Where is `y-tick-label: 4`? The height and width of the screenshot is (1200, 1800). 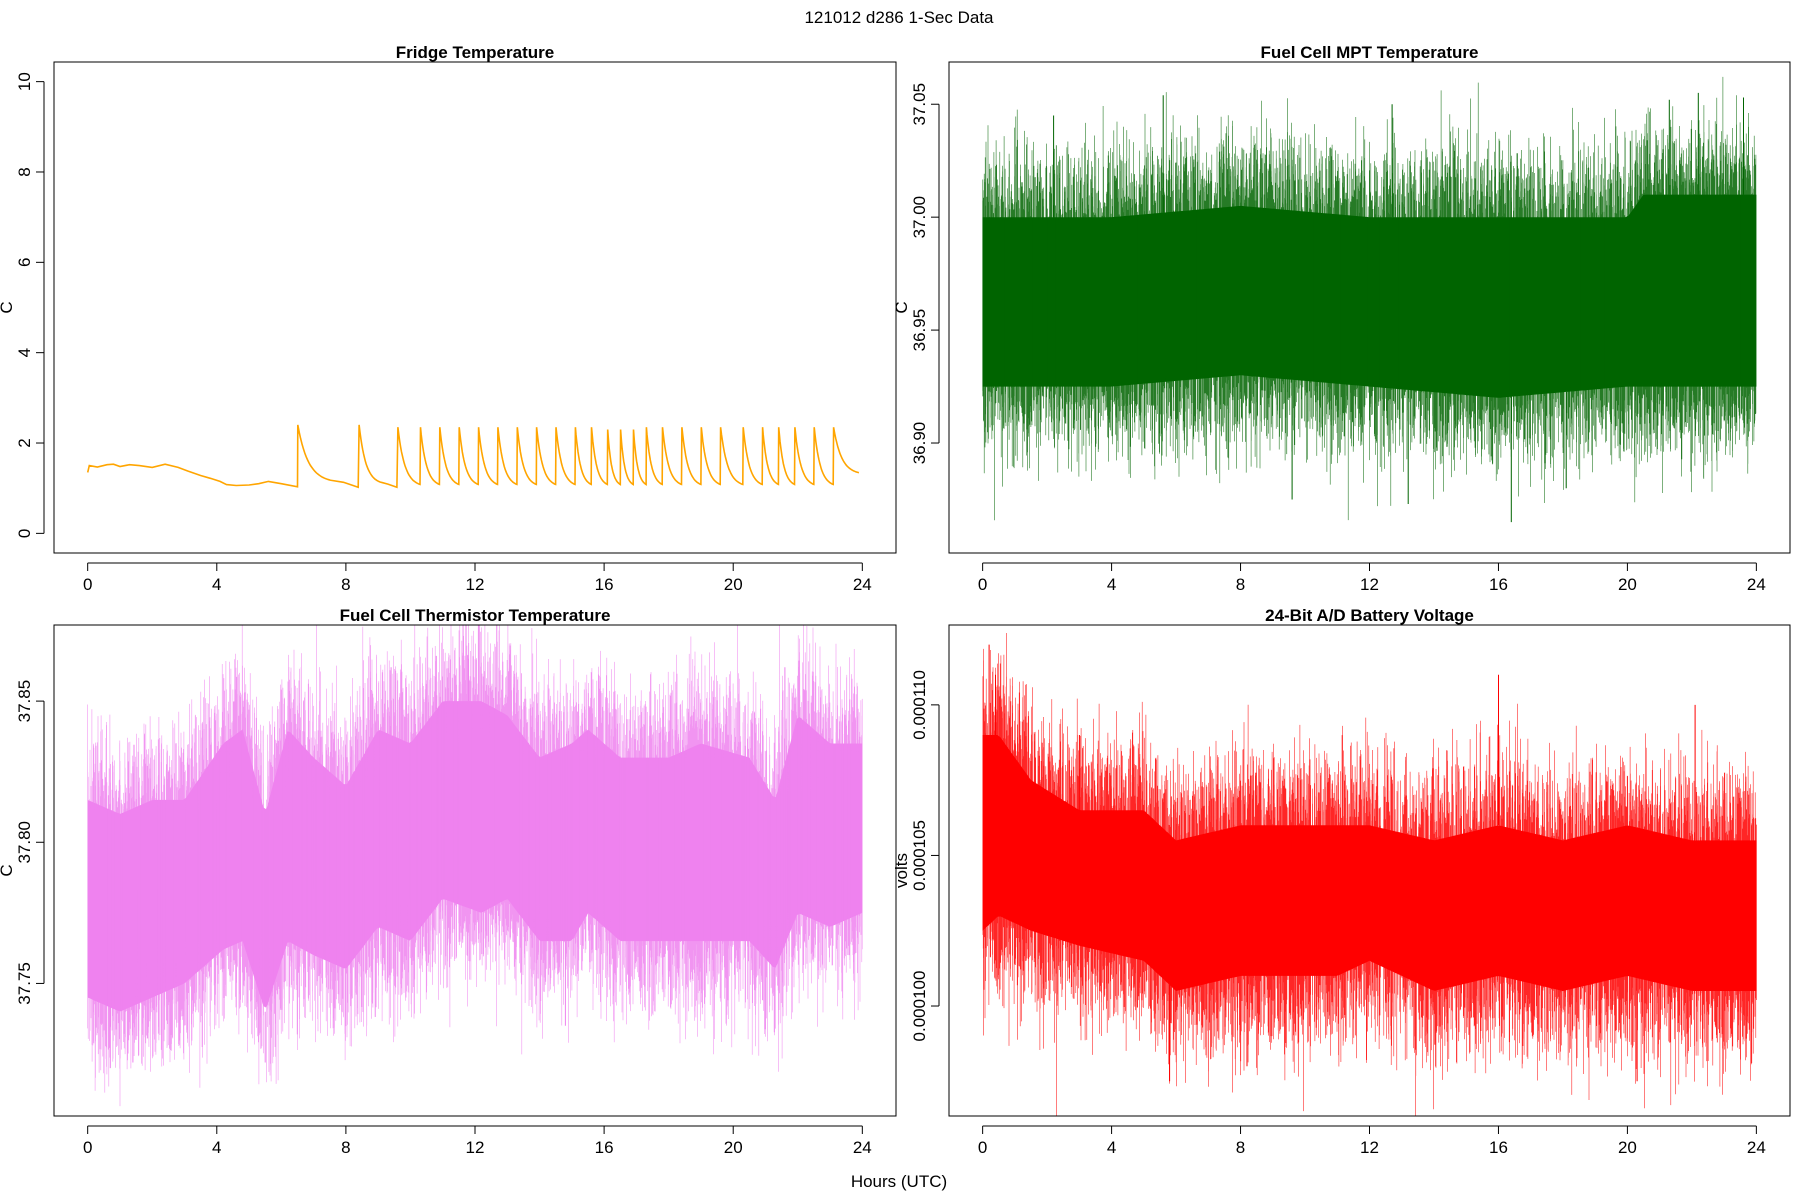
y-tick-label: 4 is located at coordinates (24, 352).